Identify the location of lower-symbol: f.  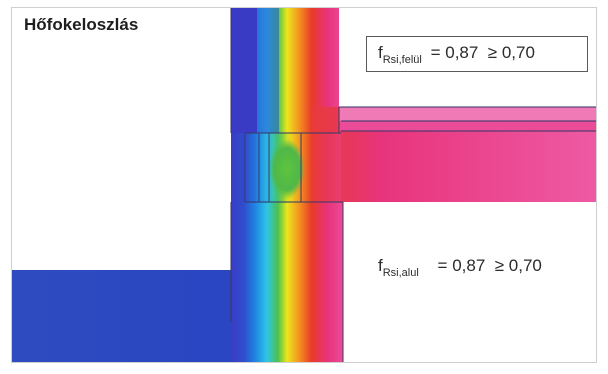
(380, 265).